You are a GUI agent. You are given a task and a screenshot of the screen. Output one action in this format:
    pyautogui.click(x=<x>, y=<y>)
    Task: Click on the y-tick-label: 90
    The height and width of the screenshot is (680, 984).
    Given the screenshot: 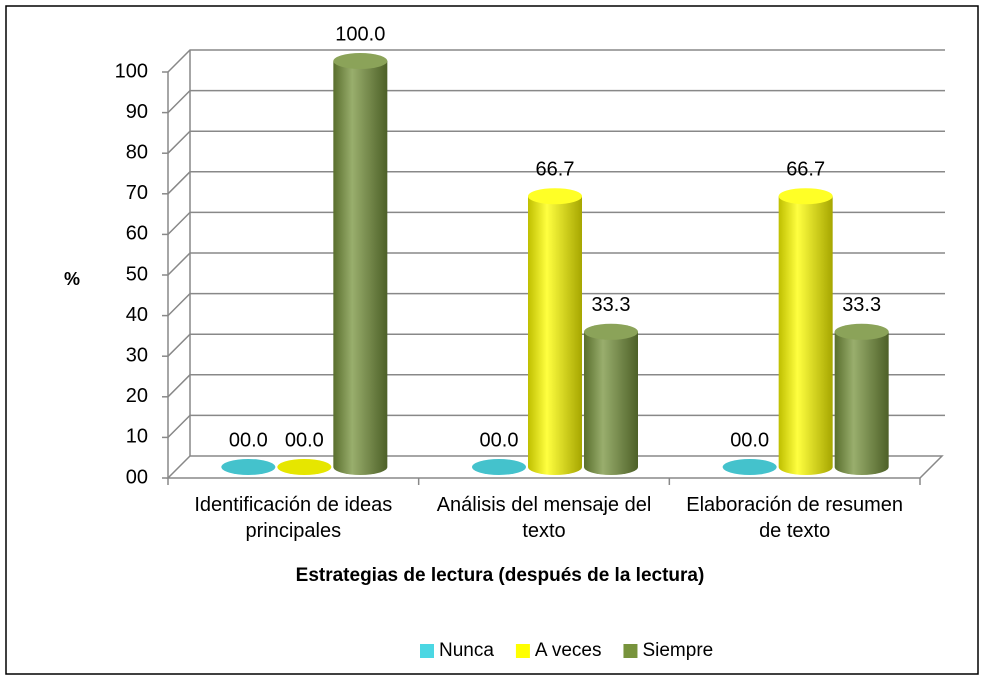 What is the action you would take?
    pyautogui.click(x=137, y=112)
    